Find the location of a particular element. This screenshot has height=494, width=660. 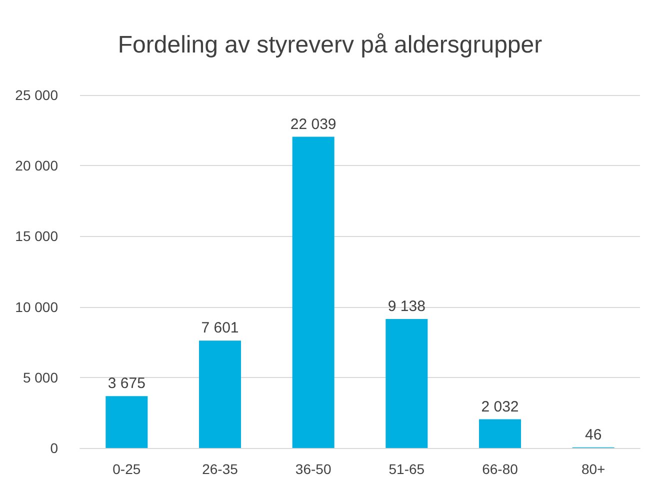

data-label: 46 is located at coordinates (593, 435).